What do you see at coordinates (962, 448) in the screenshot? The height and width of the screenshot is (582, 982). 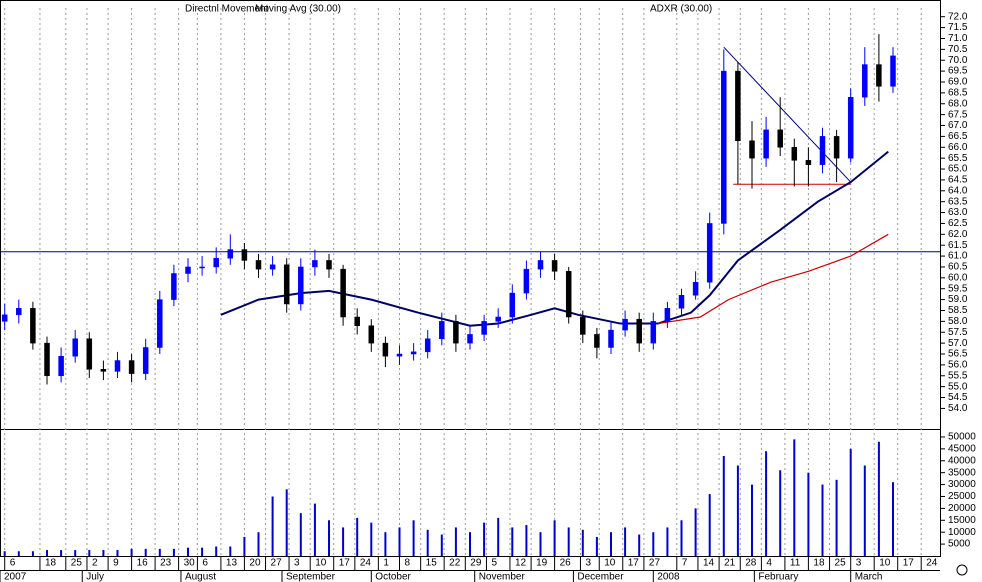 I see `v-tick-label: 45000` at bounding box center [962, 448].